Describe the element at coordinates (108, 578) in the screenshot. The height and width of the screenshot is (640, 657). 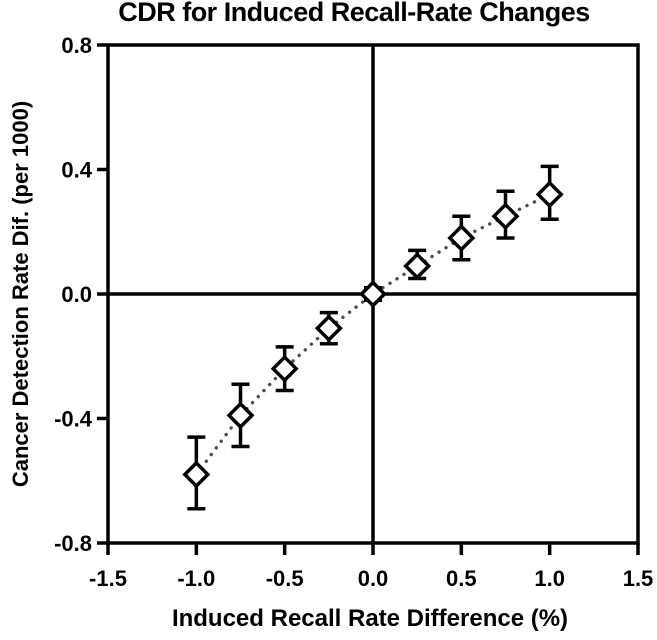
I see `x-tick-label: -1.5` at that location.